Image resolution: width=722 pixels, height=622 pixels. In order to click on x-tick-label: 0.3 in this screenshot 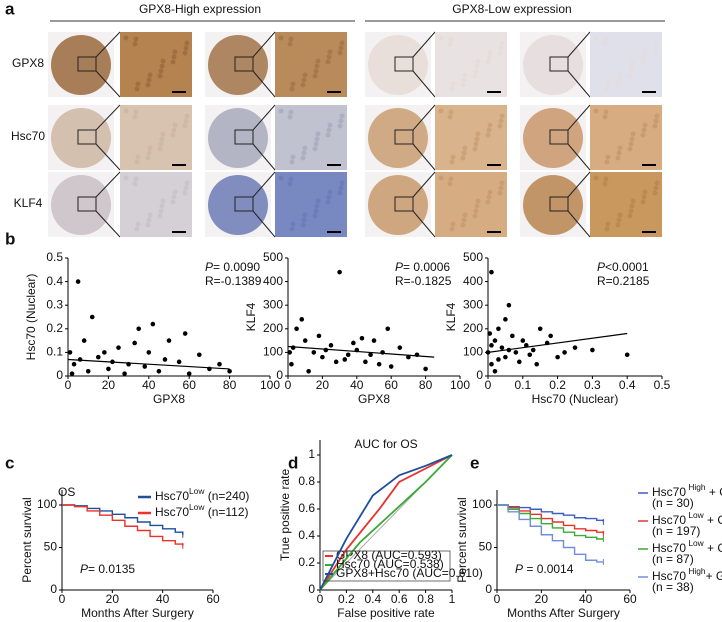, I will do `click(592, 385)`.